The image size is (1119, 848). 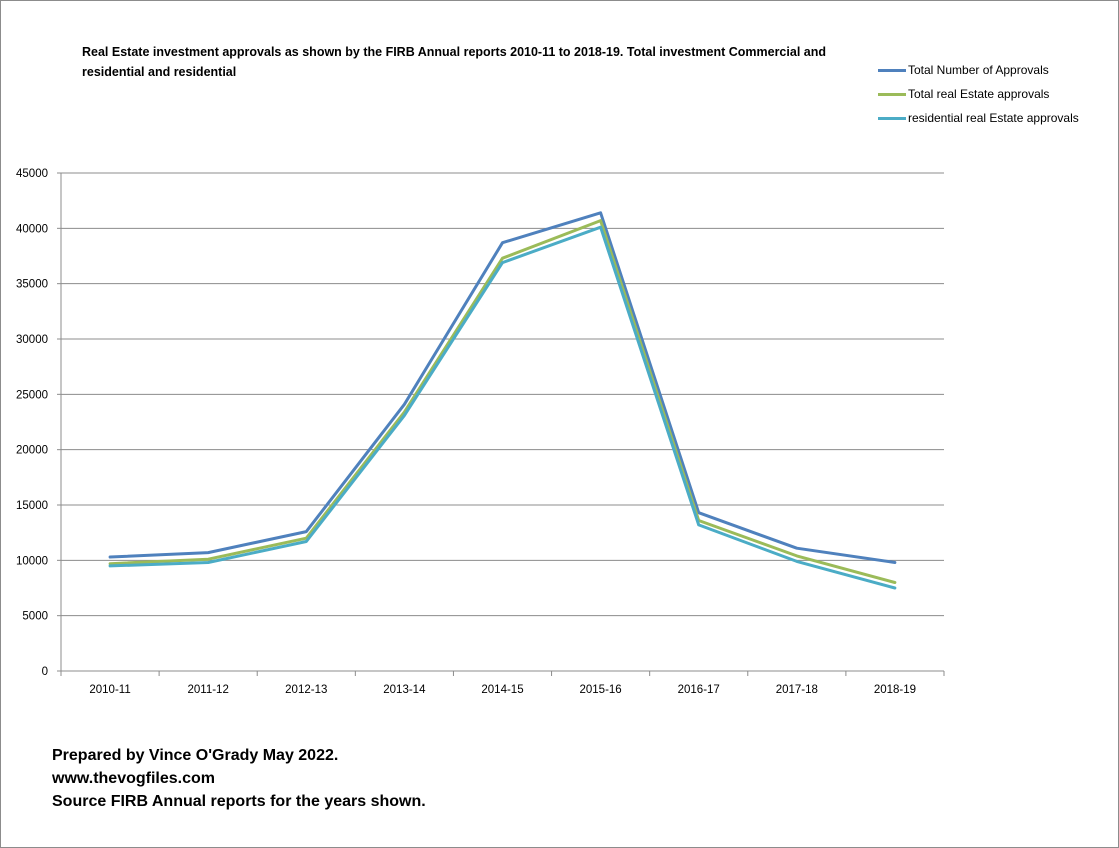 What do you see at coordinates (502, 690) in the screenshot?
I see `x-tick-label: 2014-15` at bounding box center [502, 690].